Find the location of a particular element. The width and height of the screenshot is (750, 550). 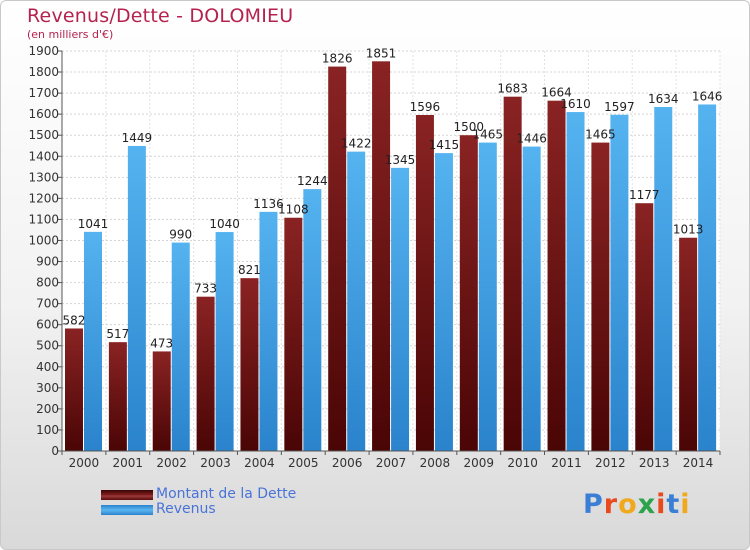

proxiti-logo: Proxiti is located at coordinates (637, 504).